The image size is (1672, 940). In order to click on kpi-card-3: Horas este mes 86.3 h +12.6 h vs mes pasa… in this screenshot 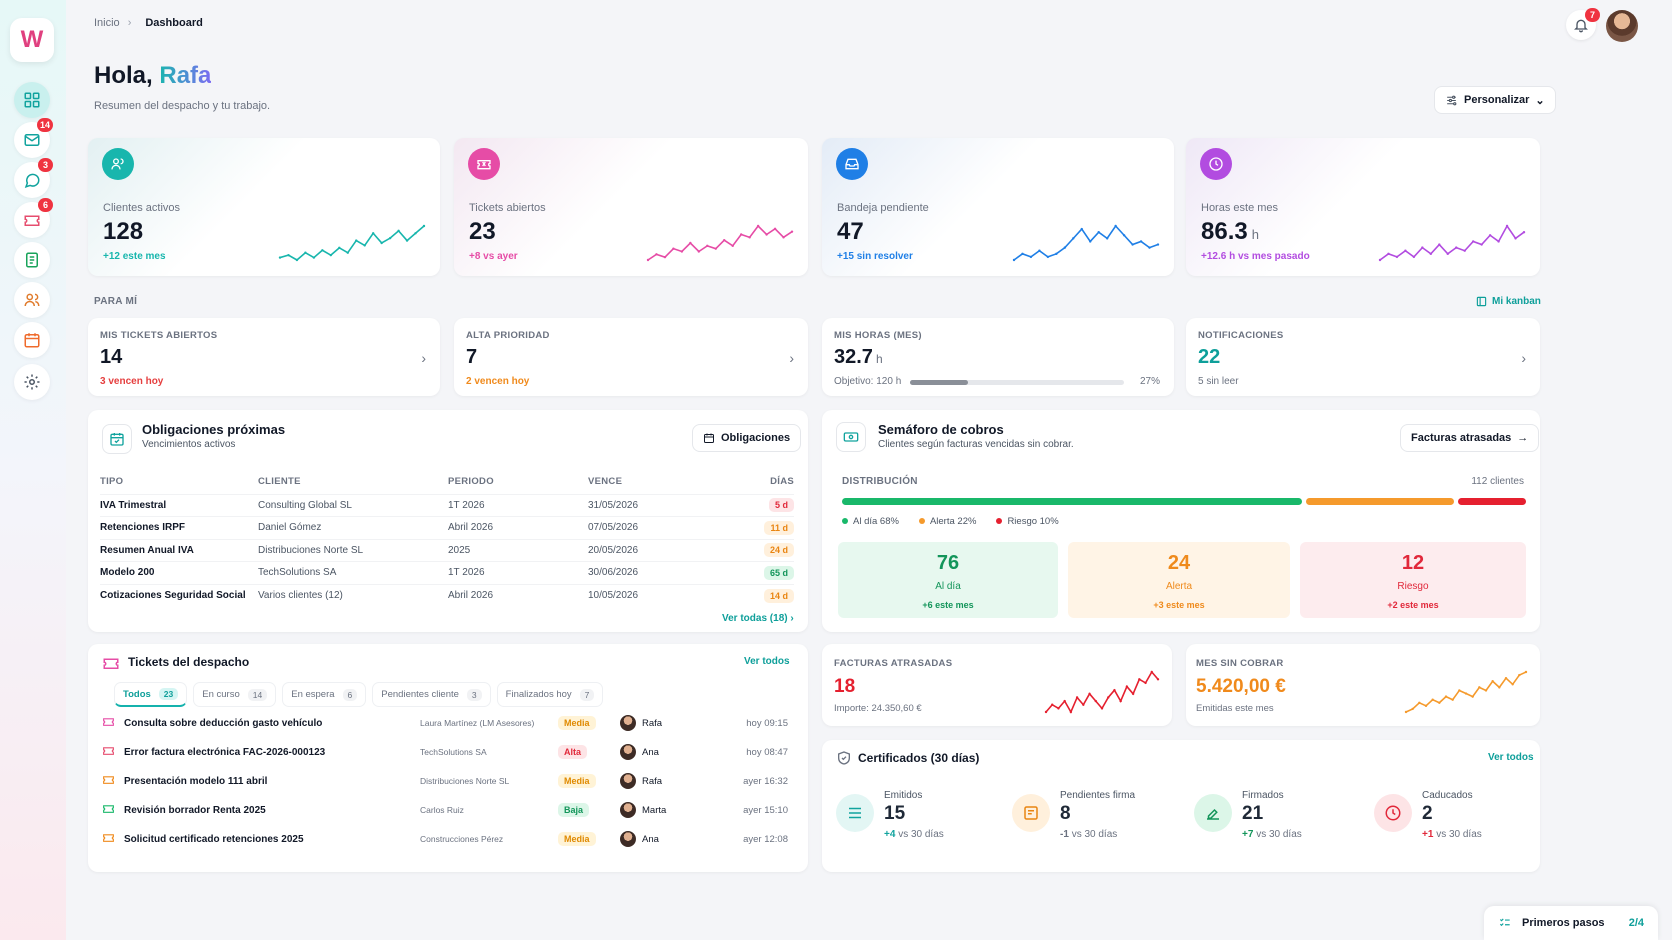, I will do `click(1363, 207)`.